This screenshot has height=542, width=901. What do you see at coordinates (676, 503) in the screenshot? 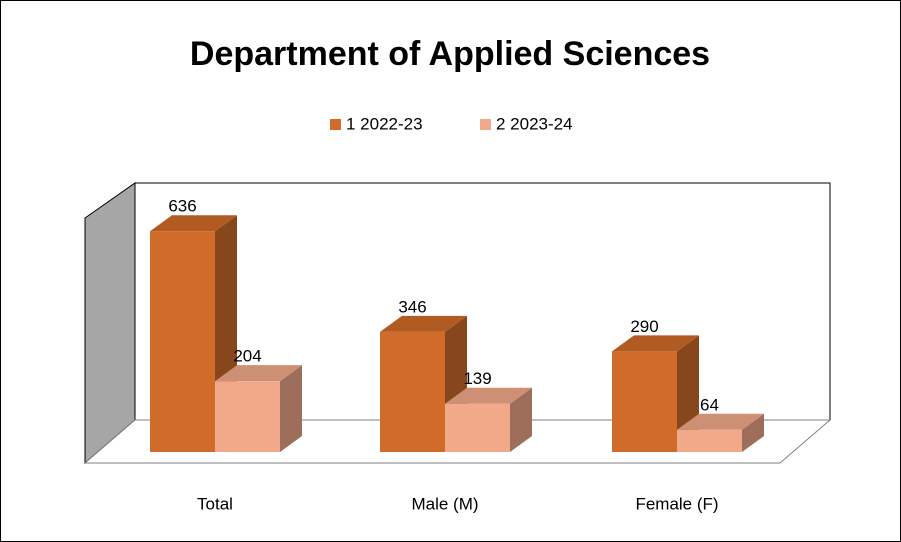
I see `x-tick-label: Female (F)` at bounding box center [676, 503].